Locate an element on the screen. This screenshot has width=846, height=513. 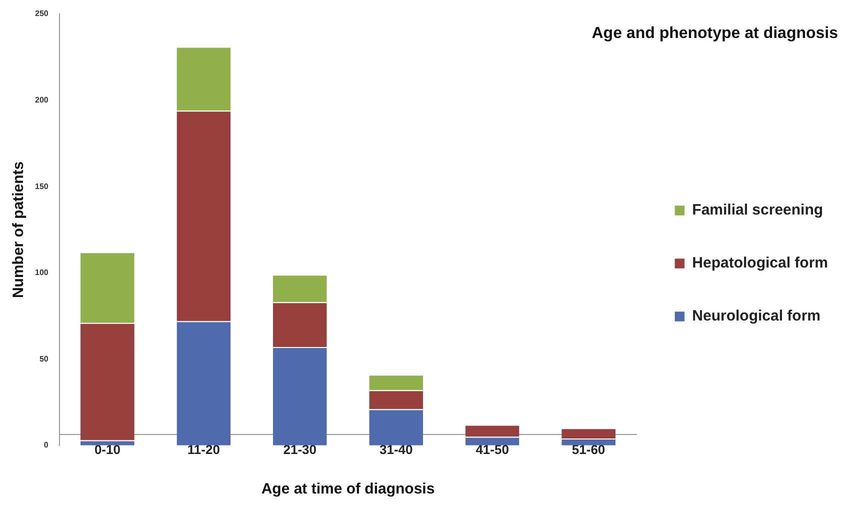
y-tick-label: 250 is located at coordinates (41, 13).